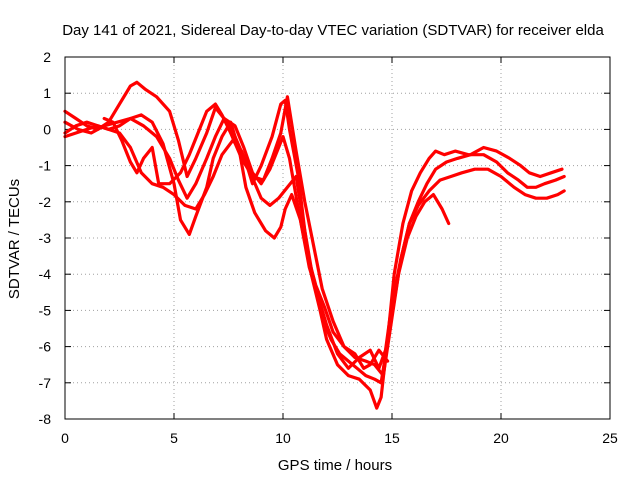  Describe the element at coordinates (610, 438) in the screenshot. I see `x-tick-label: 25` at that location.